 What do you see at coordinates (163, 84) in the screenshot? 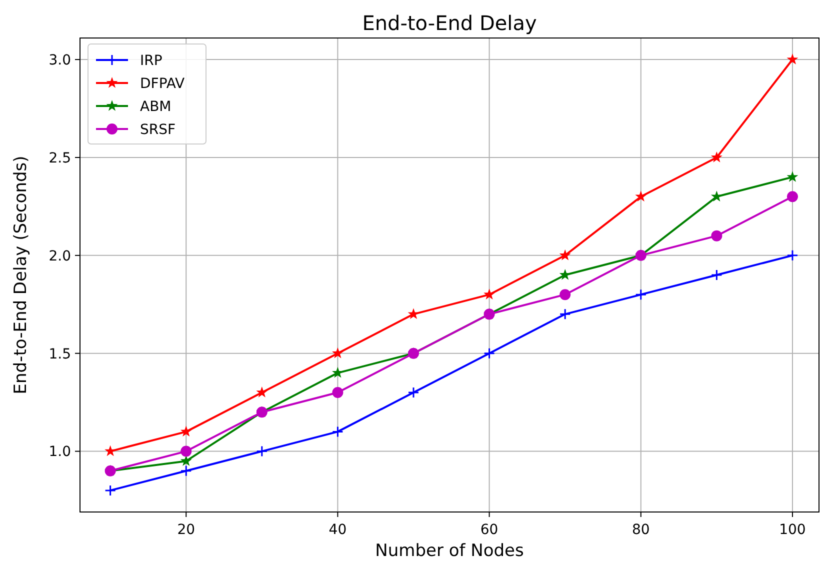
I see `legend-label: DFPAV` at bounding box center [163, 84].